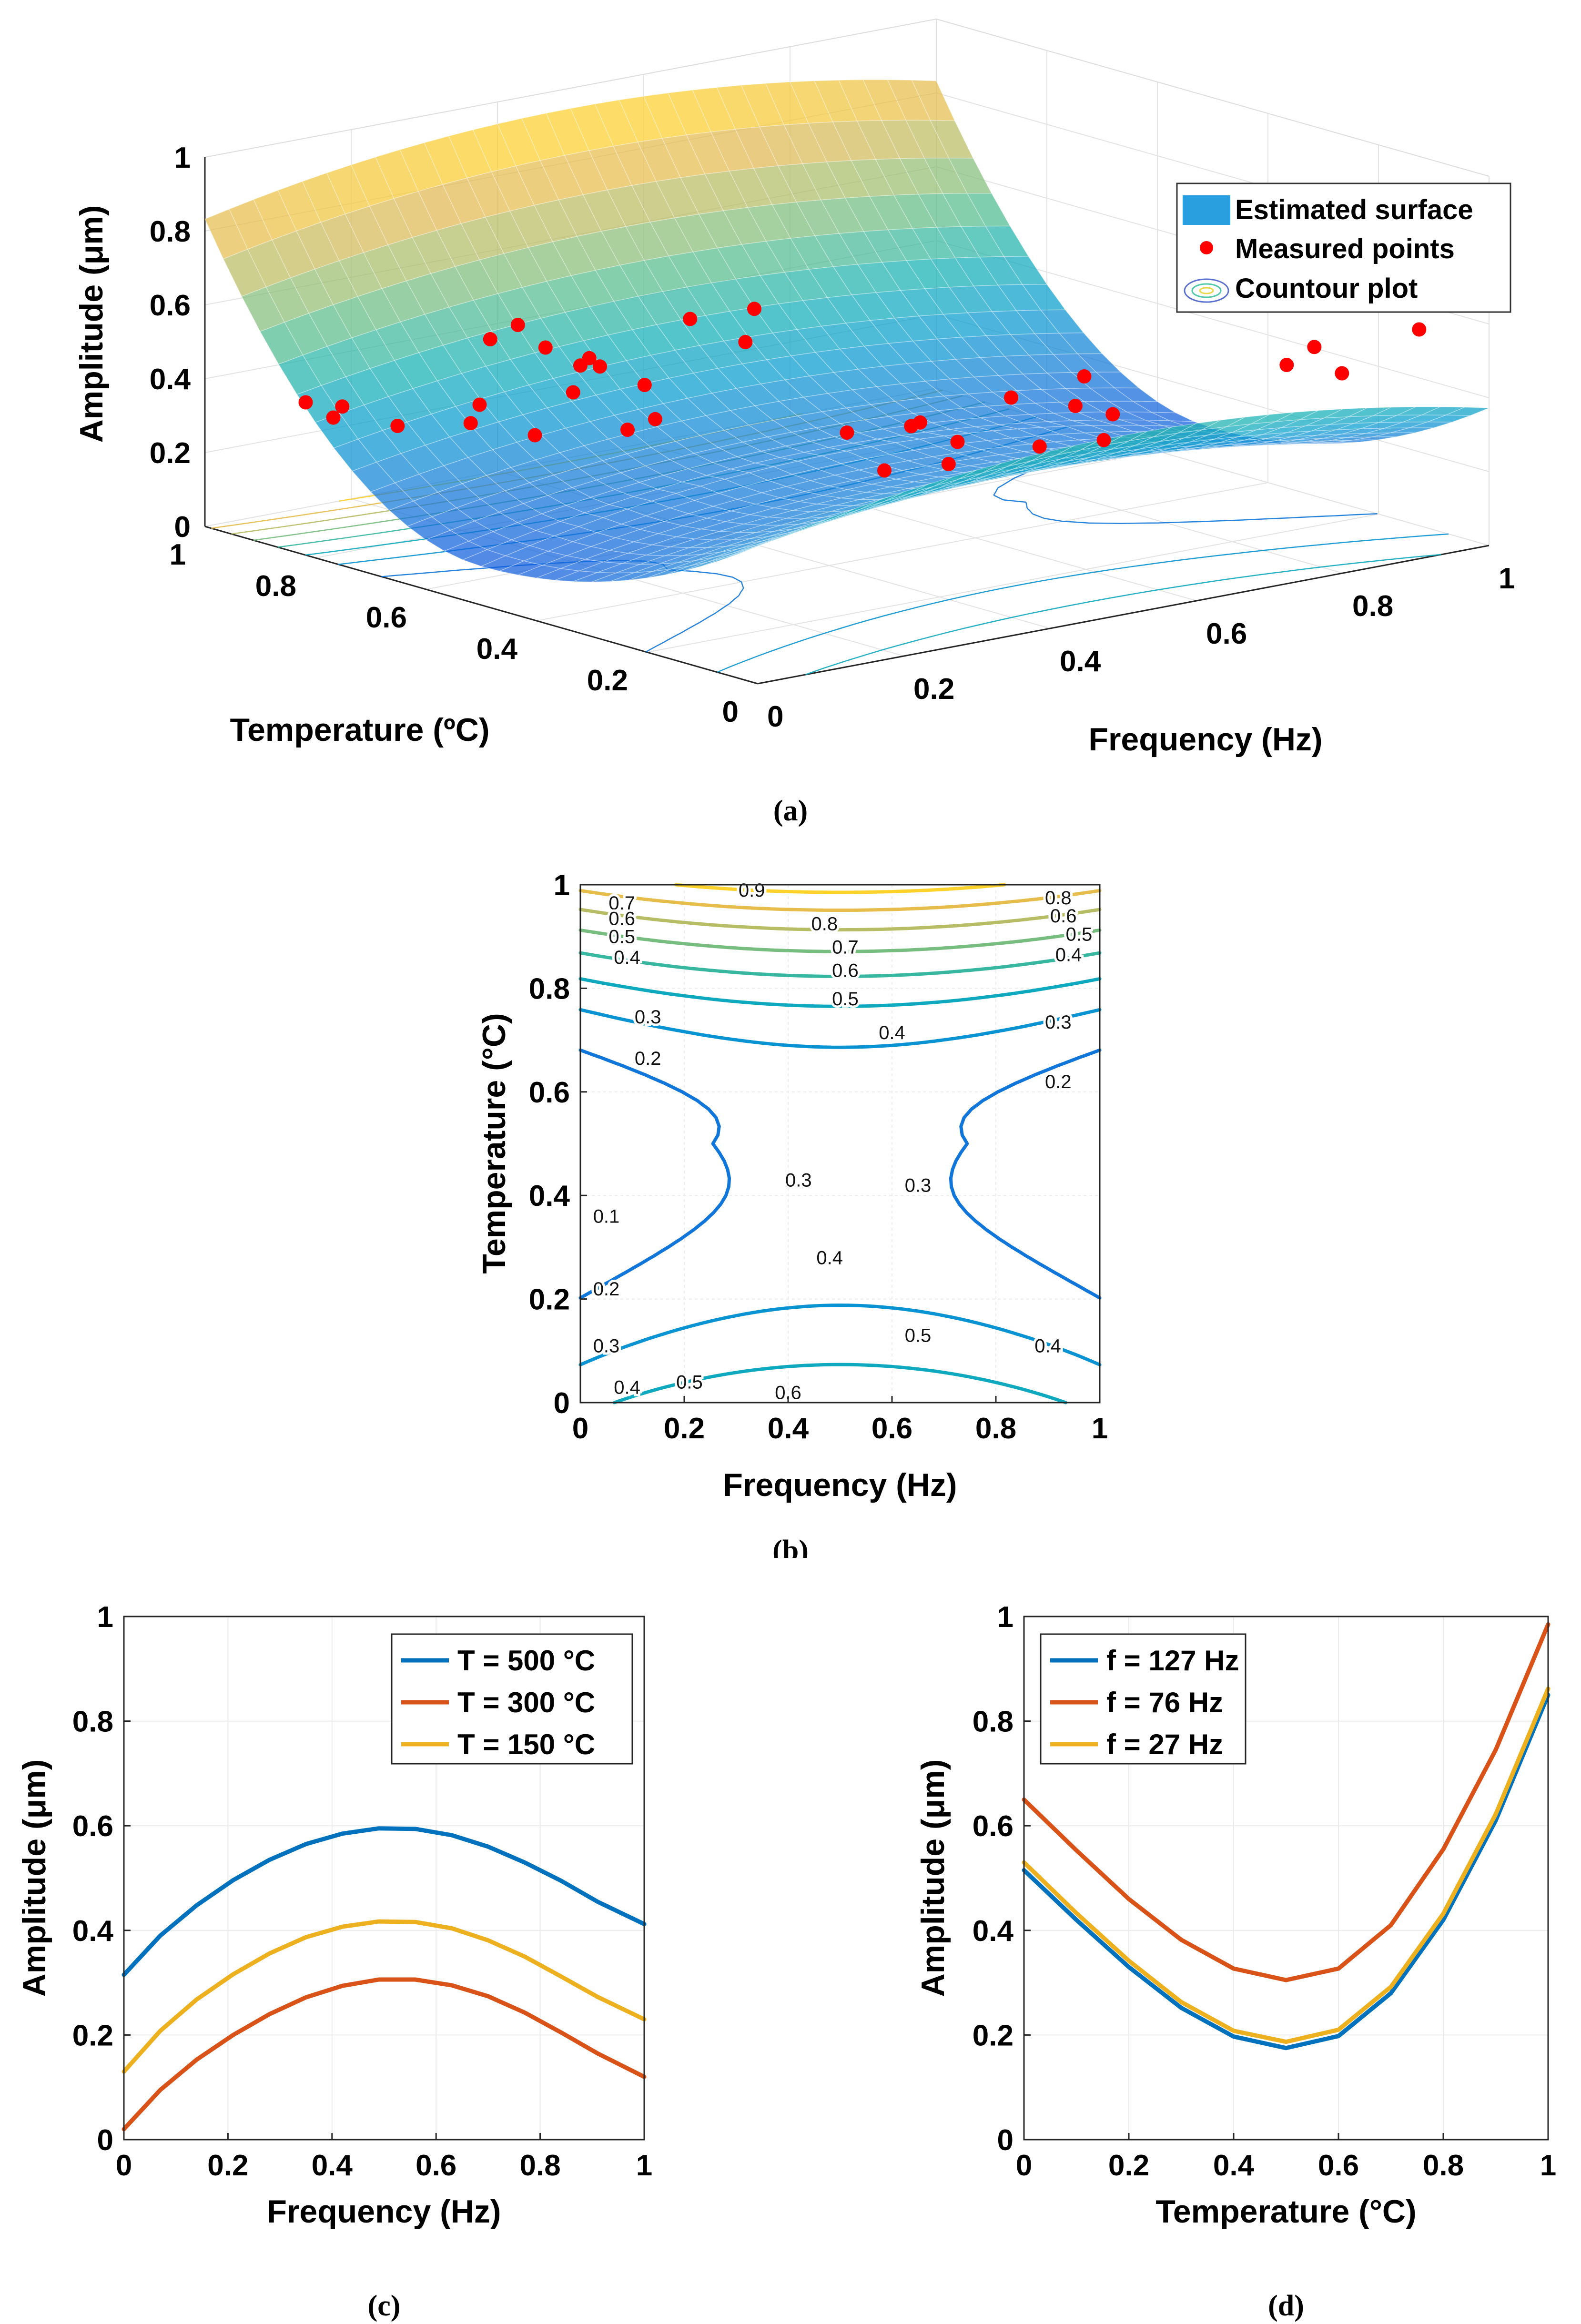 Image resolution: width=1581 pixels, height=2324 pixels. Describe the element at coordinates (494, 1143) in the screenshot. I see `y-axis-label: Temperature (°C)` at that location.